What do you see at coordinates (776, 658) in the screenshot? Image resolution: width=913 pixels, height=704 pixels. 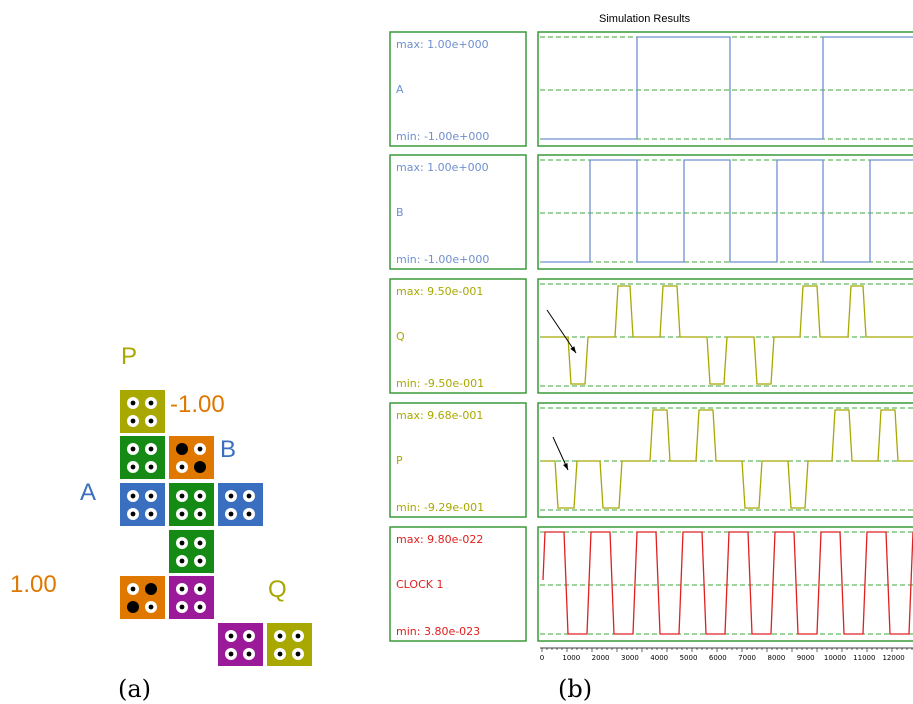 I see `tick-label: 8000` at bounding box center [776, 658].